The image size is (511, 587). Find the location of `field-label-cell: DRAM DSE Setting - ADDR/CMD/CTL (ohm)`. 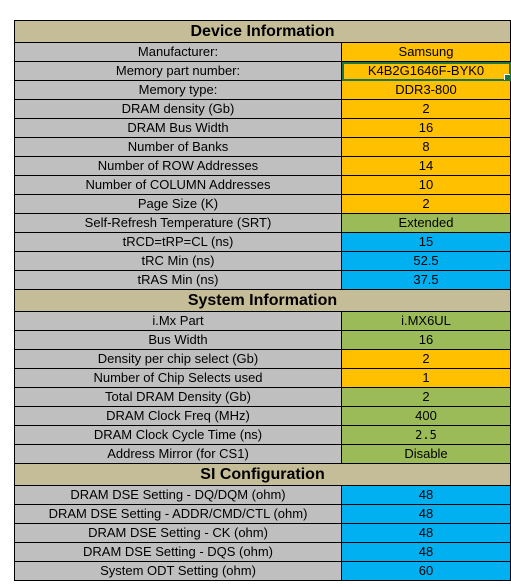

field-label-cell: DRAM DSE Setting - ADDR/CMD/CTL (ohm) is located at coordinates (178, 514).